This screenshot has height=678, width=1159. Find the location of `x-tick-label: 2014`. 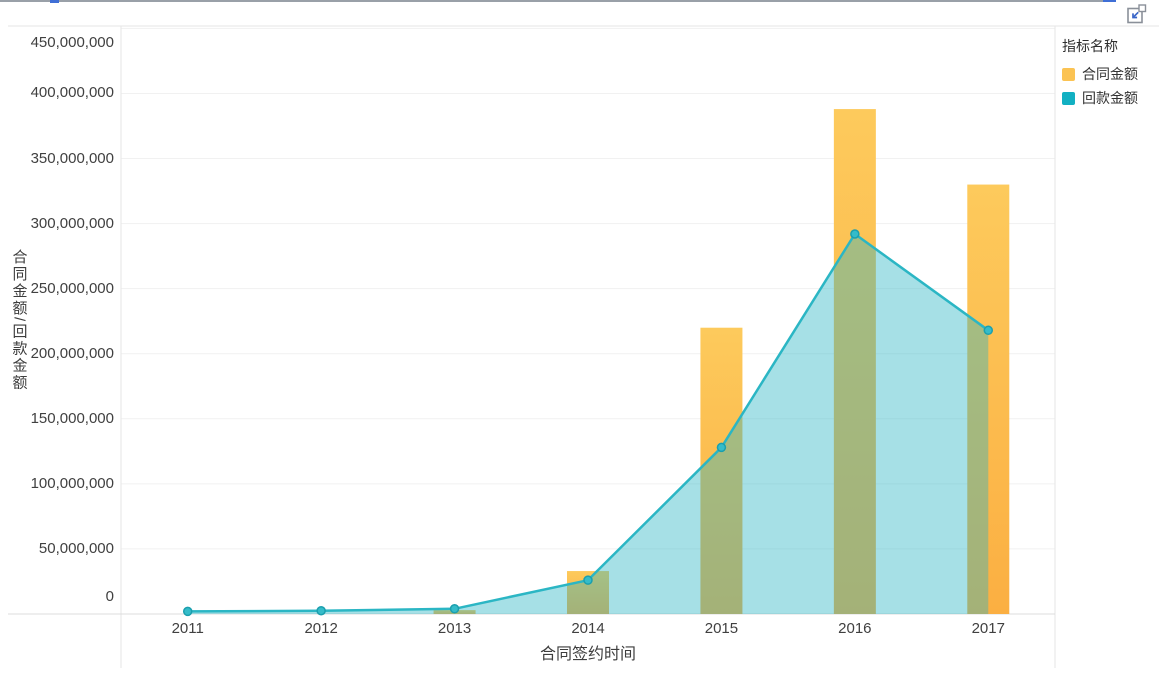

x-tick-label: 2014 is located at coordinates (588, 628).